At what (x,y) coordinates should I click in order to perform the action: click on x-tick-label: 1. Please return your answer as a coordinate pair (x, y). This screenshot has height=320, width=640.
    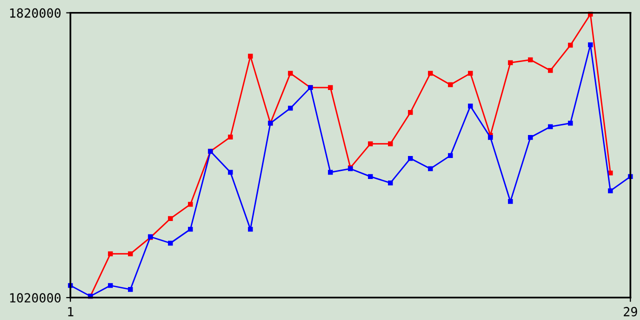
    Looking at the image, I should click on (71, 311).